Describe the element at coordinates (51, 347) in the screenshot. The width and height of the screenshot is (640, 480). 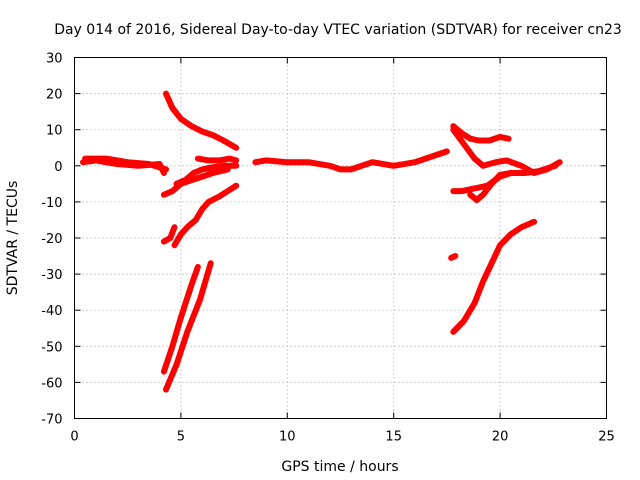
I see `y-tick-label: -50` at that location.